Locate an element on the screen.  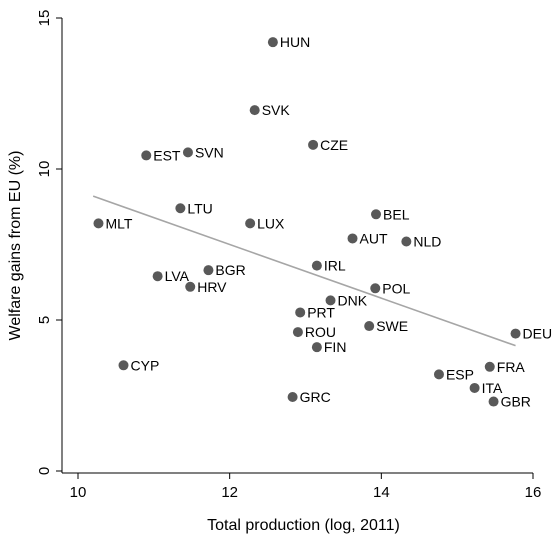
point-ltu is located at coordinates (180, 208).